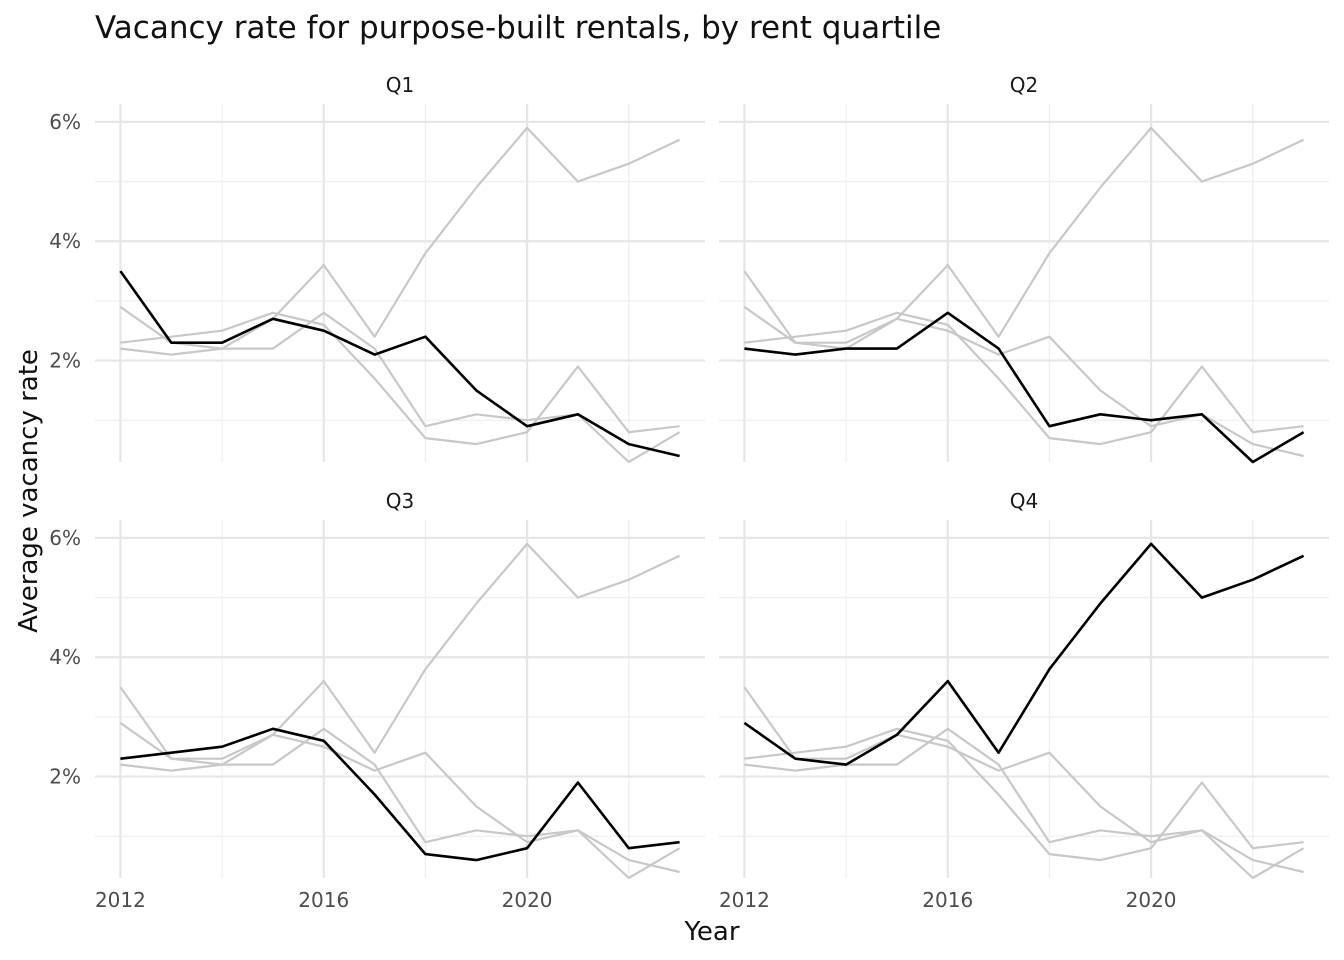  What do you see at coordinates (29, 491) in the screenshot?
I see `y-axis-title: Average vacancy rate` at bounding box center [29, 491].